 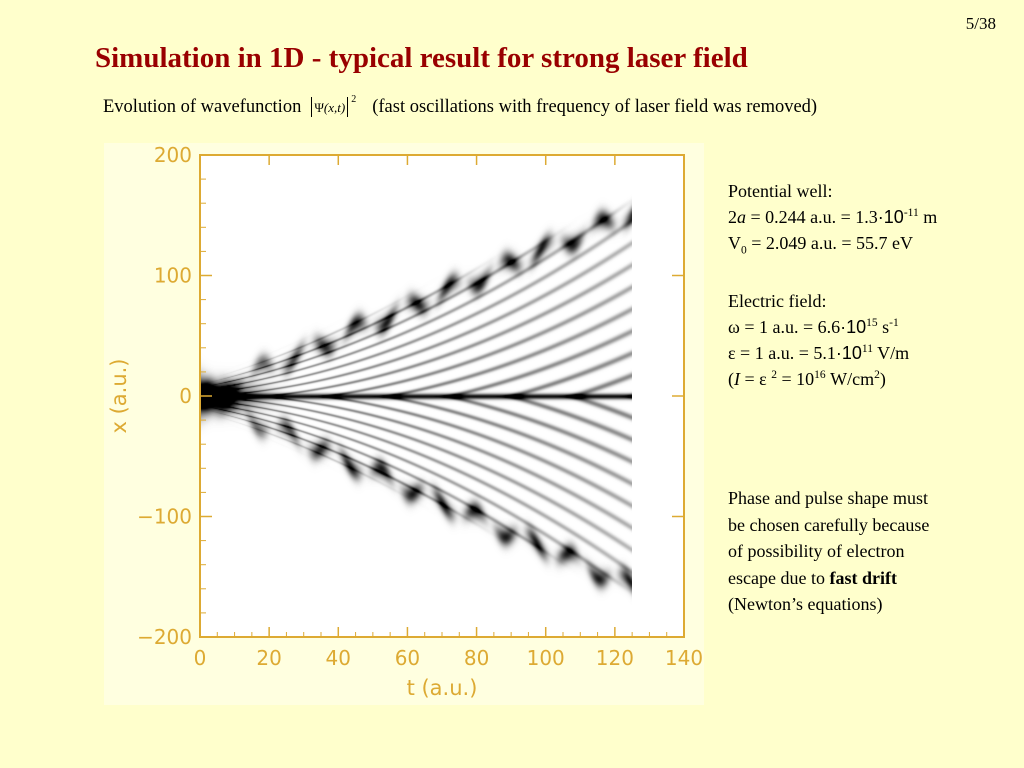 What do you see at coordinates (615, 658) in the screenshot?
I see `x-tick-label: 120` at bounding box center [615, 658].